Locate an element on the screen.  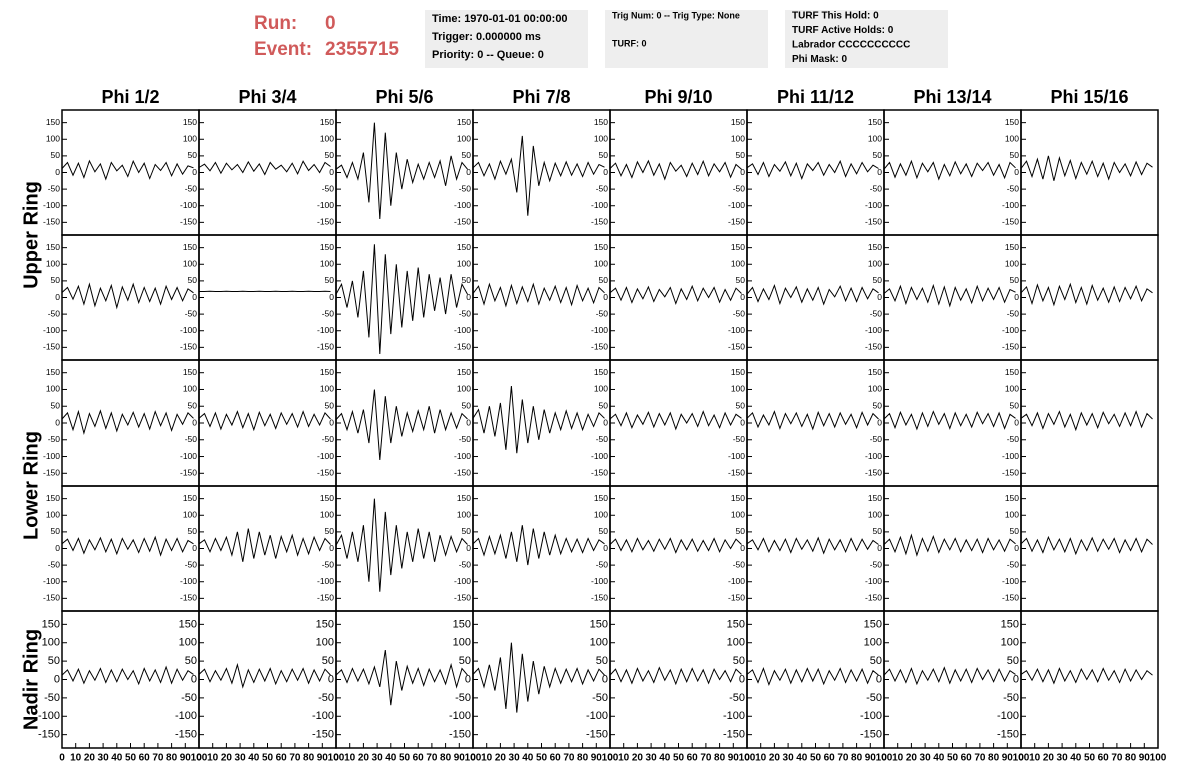
run-label: Run: is located at coordinates (275, 23).